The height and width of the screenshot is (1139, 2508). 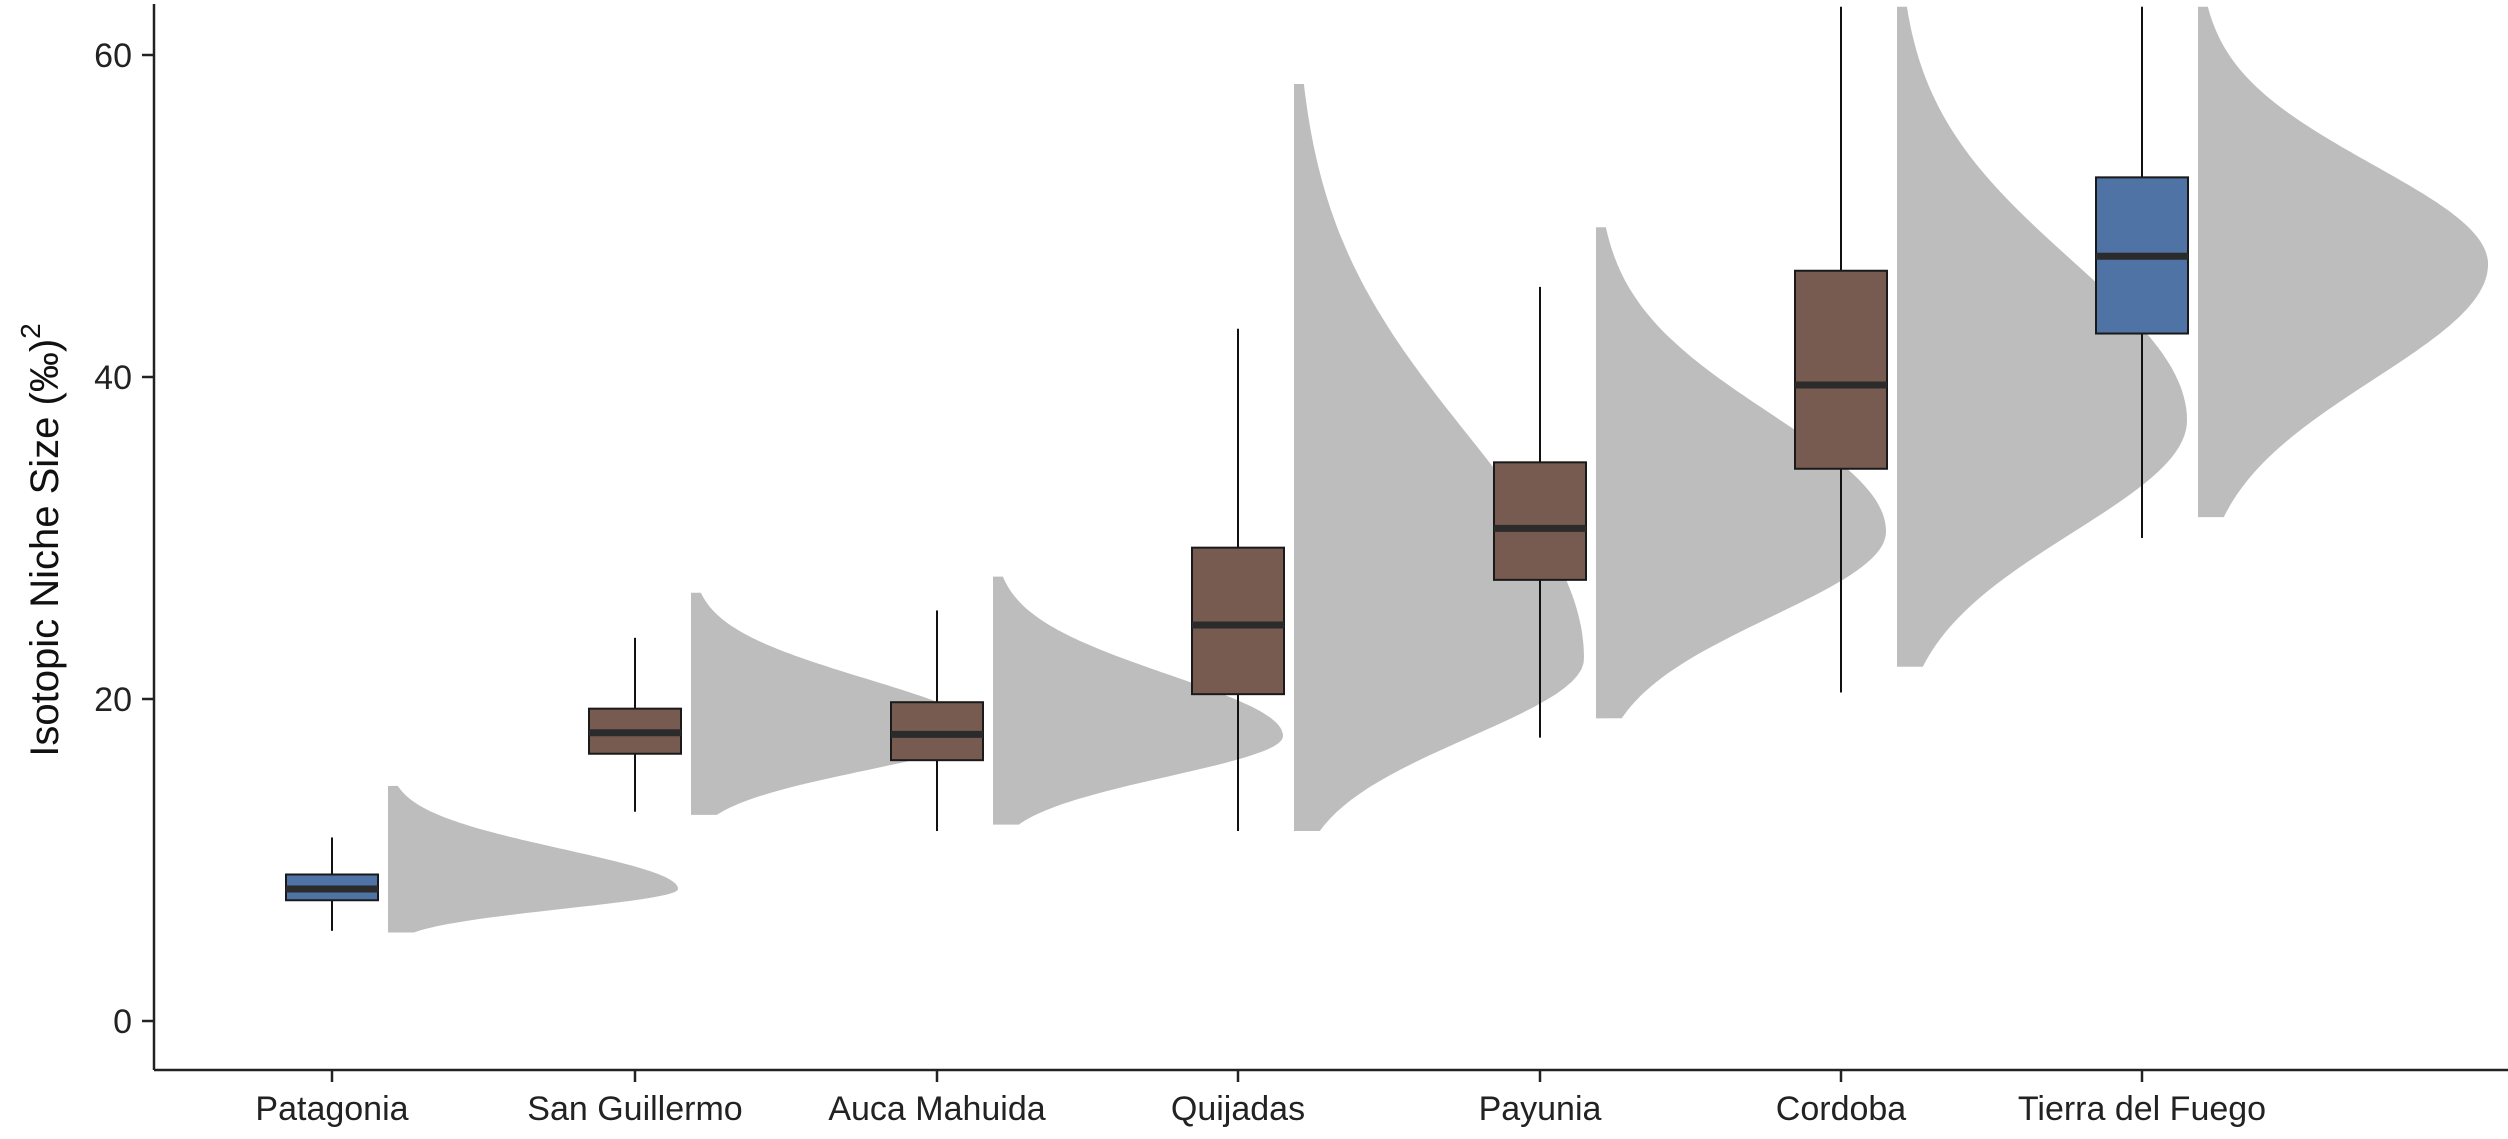 What do you see at coordinates (634, 1109) in the screenshot?
I see `x-tick-label: San Guillermo` at bounding box center [634, 1109].